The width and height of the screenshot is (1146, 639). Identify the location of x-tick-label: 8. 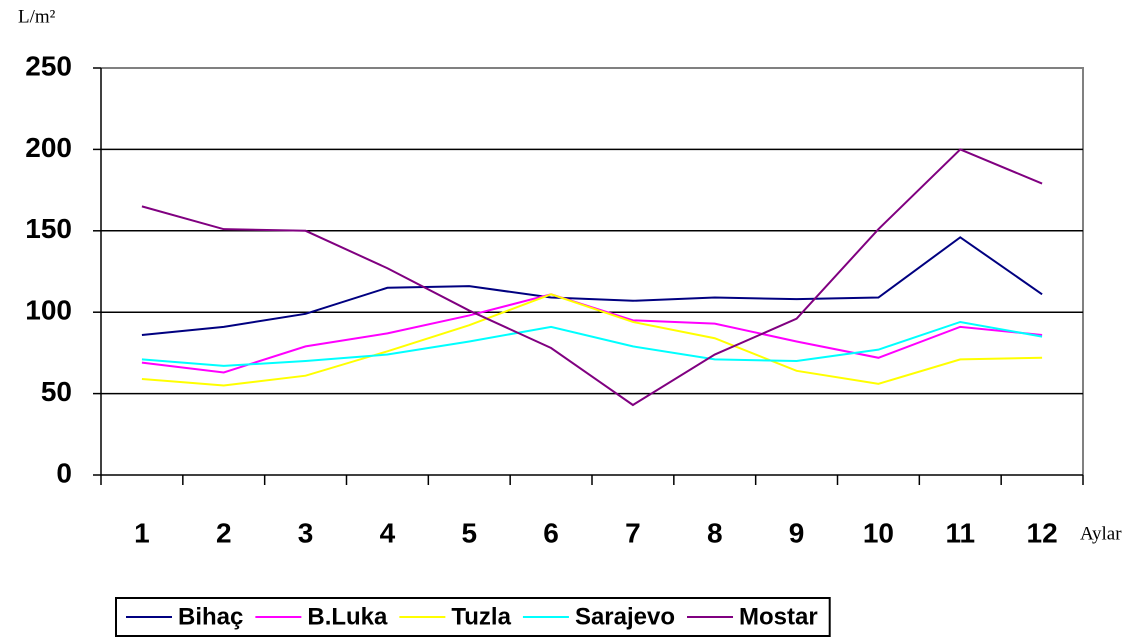
(715, 532).